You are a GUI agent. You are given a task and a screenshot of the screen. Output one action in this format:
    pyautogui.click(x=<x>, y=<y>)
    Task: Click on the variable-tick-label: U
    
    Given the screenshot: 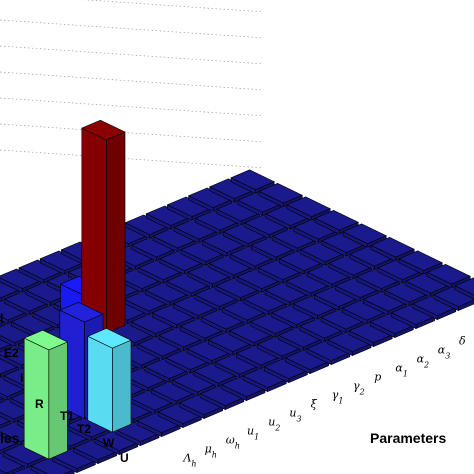 What is the action you would take?
    pyautogui.click(x=124, y=458)
    